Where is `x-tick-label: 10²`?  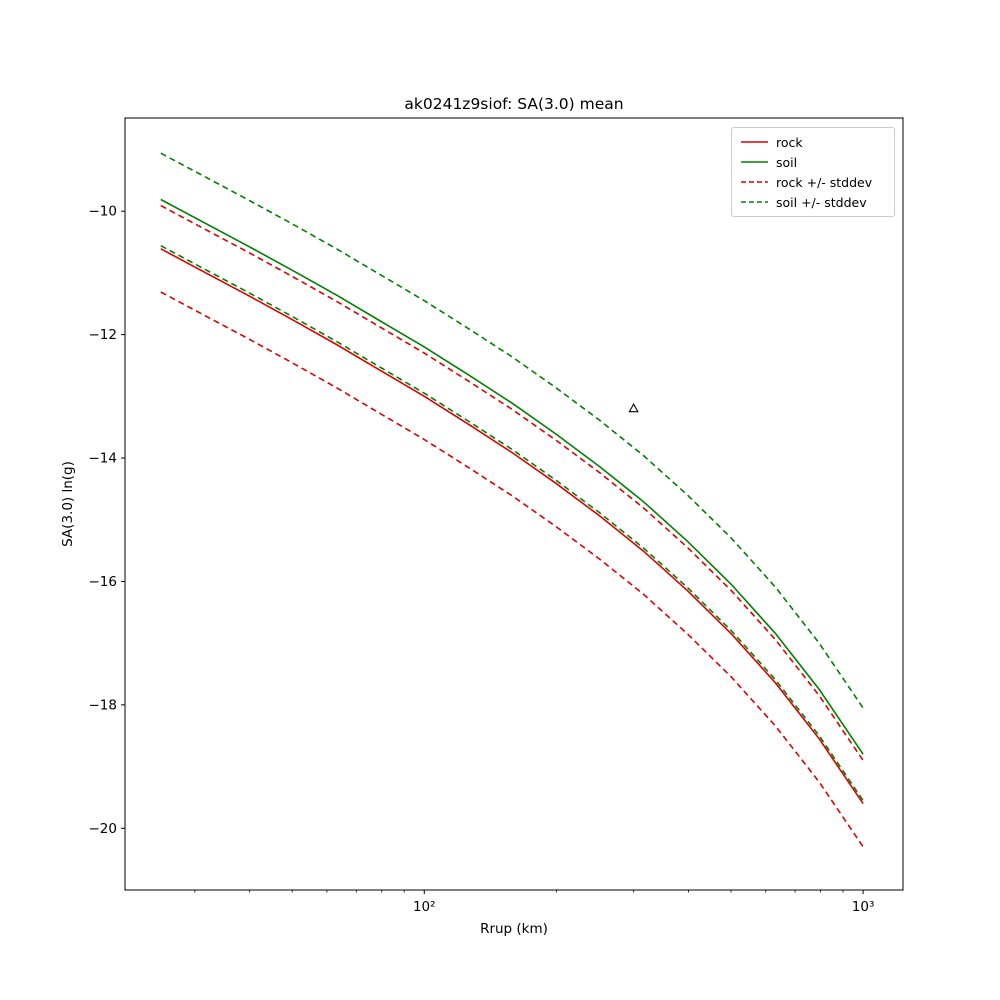
x-tick-label: 10² is located at coordinates (424, 907).